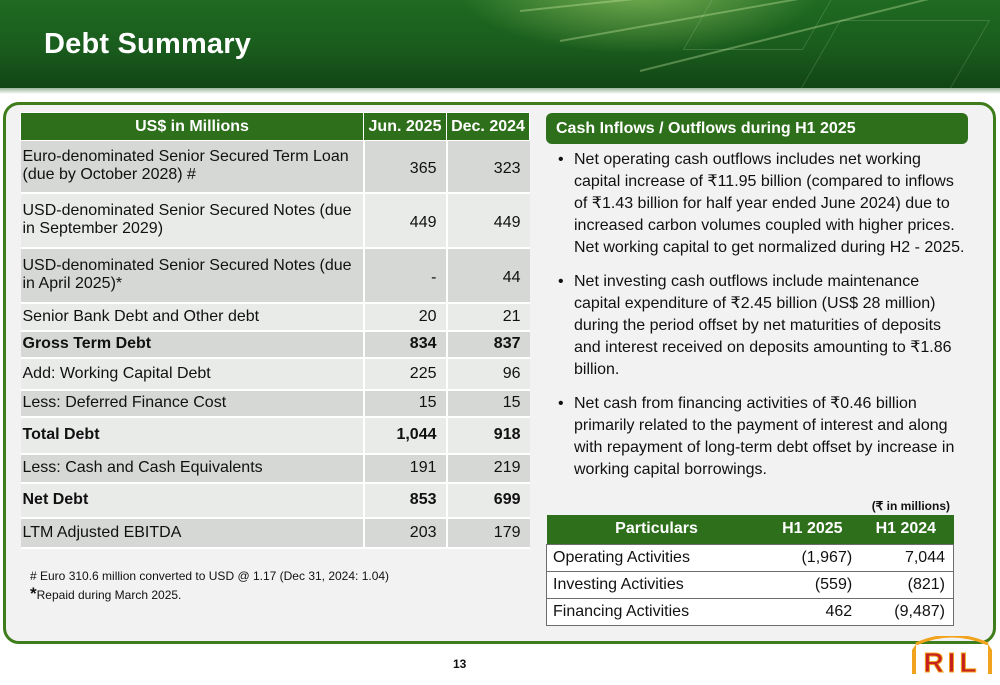 Image resolution: width=1000 pixels, height=685 pixels. Describe the element at coordinates (404, 374) in the screenshot. I see `debt-row-jun-value: 225` at that location.